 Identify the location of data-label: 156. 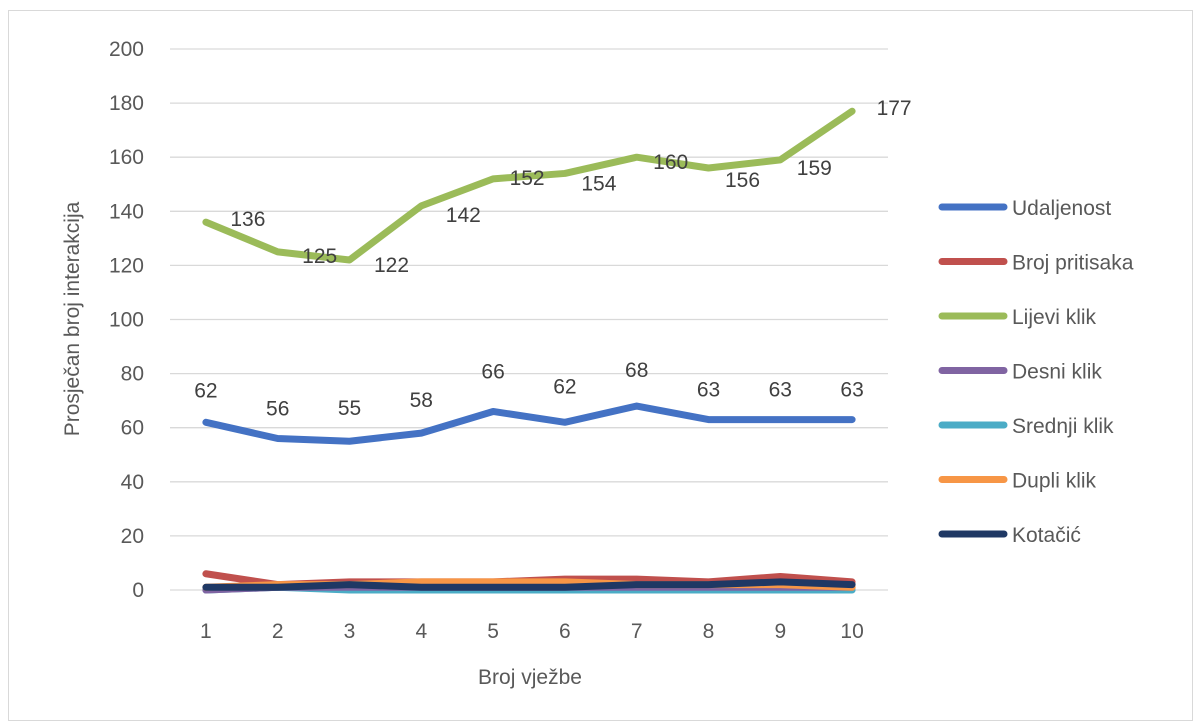
(742, 180).